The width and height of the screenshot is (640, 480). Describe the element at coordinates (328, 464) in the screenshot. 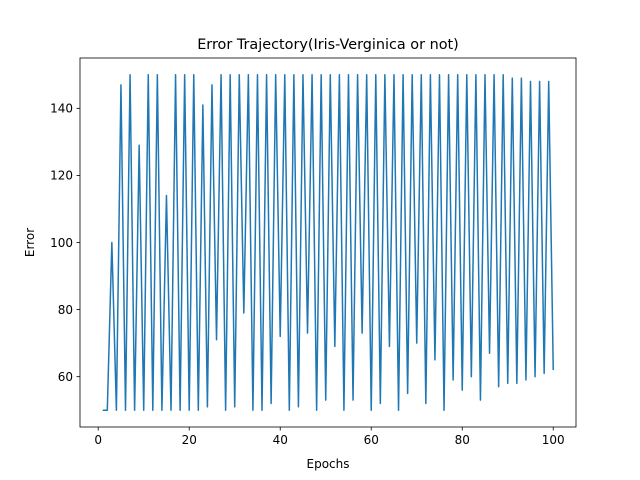

I see `x-axis-label: Epochs` at that location.